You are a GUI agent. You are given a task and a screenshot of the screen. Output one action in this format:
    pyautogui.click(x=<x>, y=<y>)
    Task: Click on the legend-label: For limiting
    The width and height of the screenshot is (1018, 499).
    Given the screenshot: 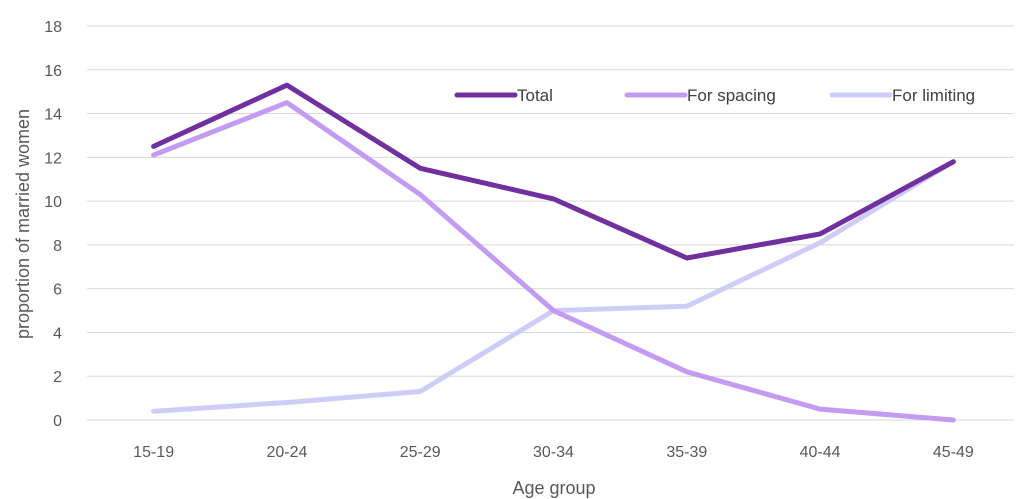 What is the action you would take?
    pyautogui.click(x=933, y=95)
    